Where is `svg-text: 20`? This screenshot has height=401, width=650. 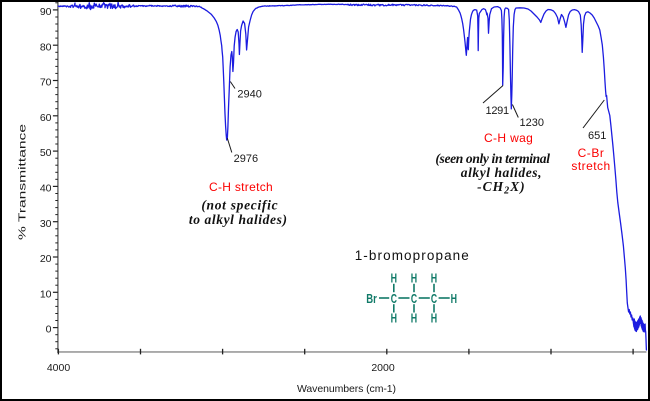
svg-text: 20 is located at coordinates (46, 259).